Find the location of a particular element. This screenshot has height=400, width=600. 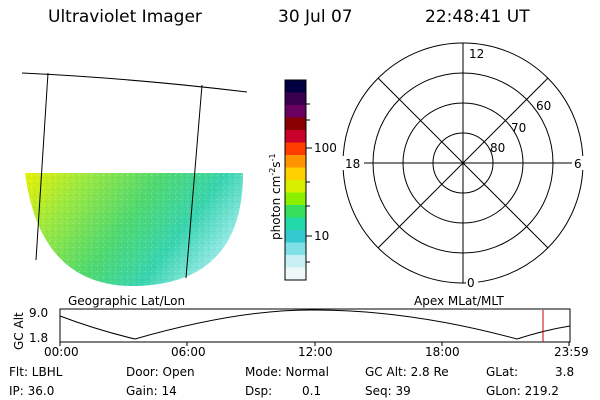

colorbar-tick-10: 10 is located at coordinates (322, 236).